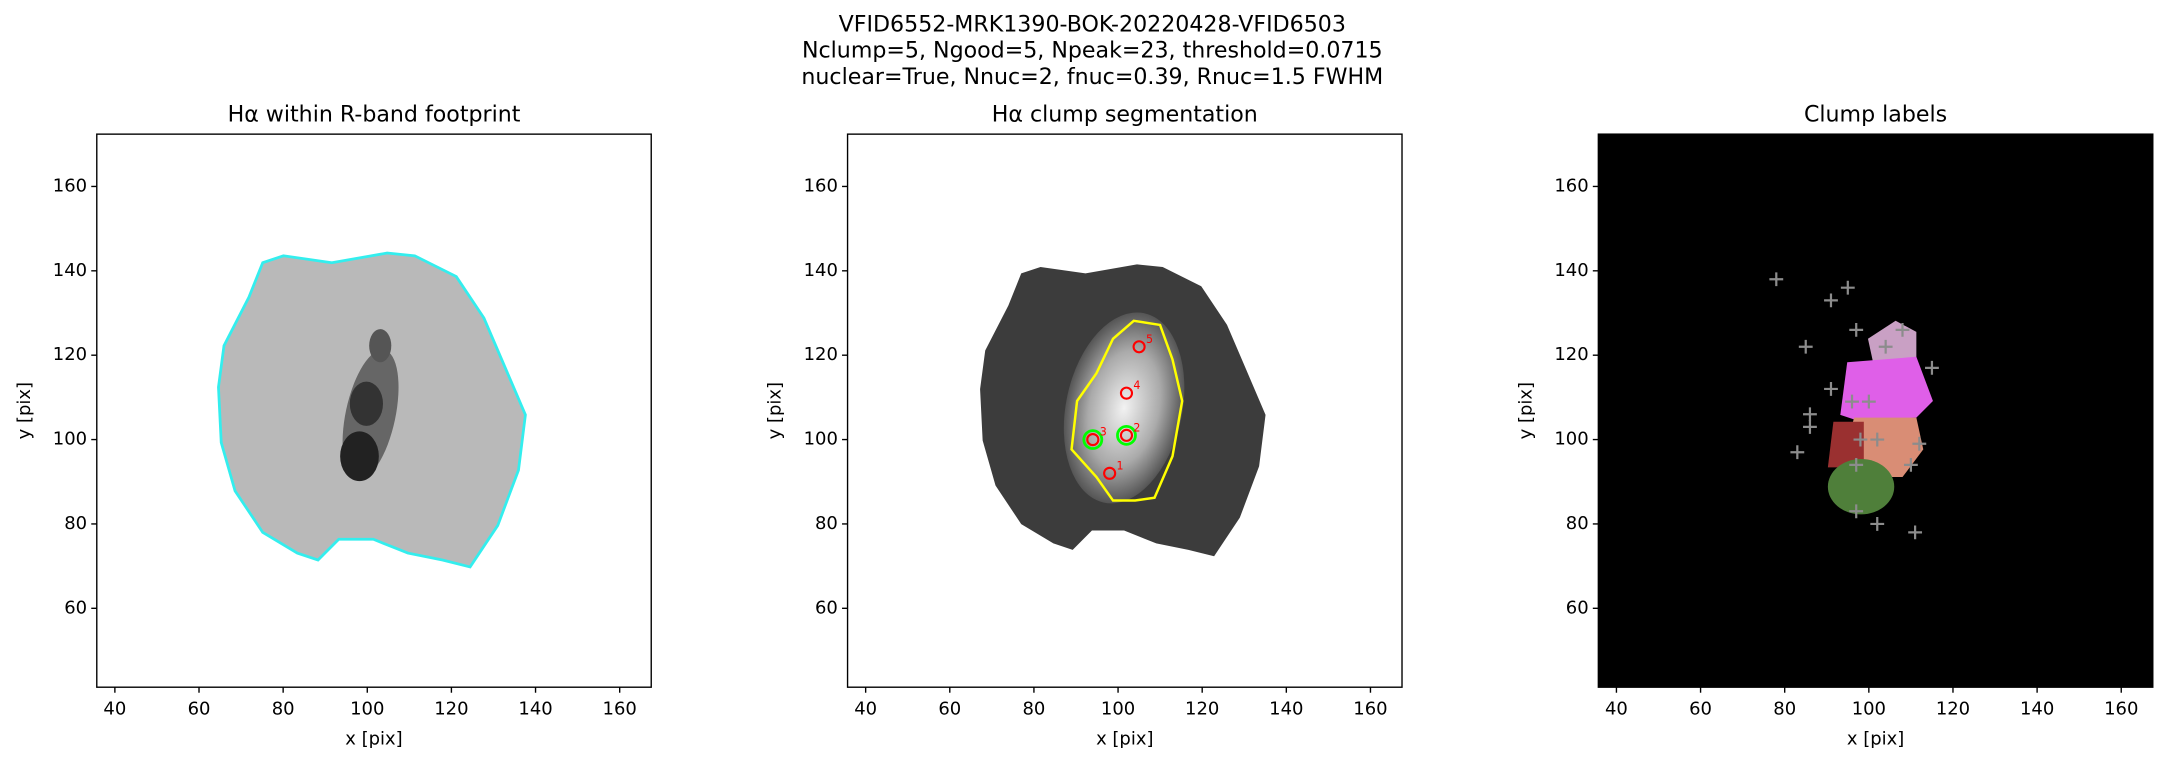 The image size is (2168, 767). What do you see at coordinates (374, 114) in the screenshot?
I see `panel-title: Hα within R-band footprint` at bounding box center [374, 114].